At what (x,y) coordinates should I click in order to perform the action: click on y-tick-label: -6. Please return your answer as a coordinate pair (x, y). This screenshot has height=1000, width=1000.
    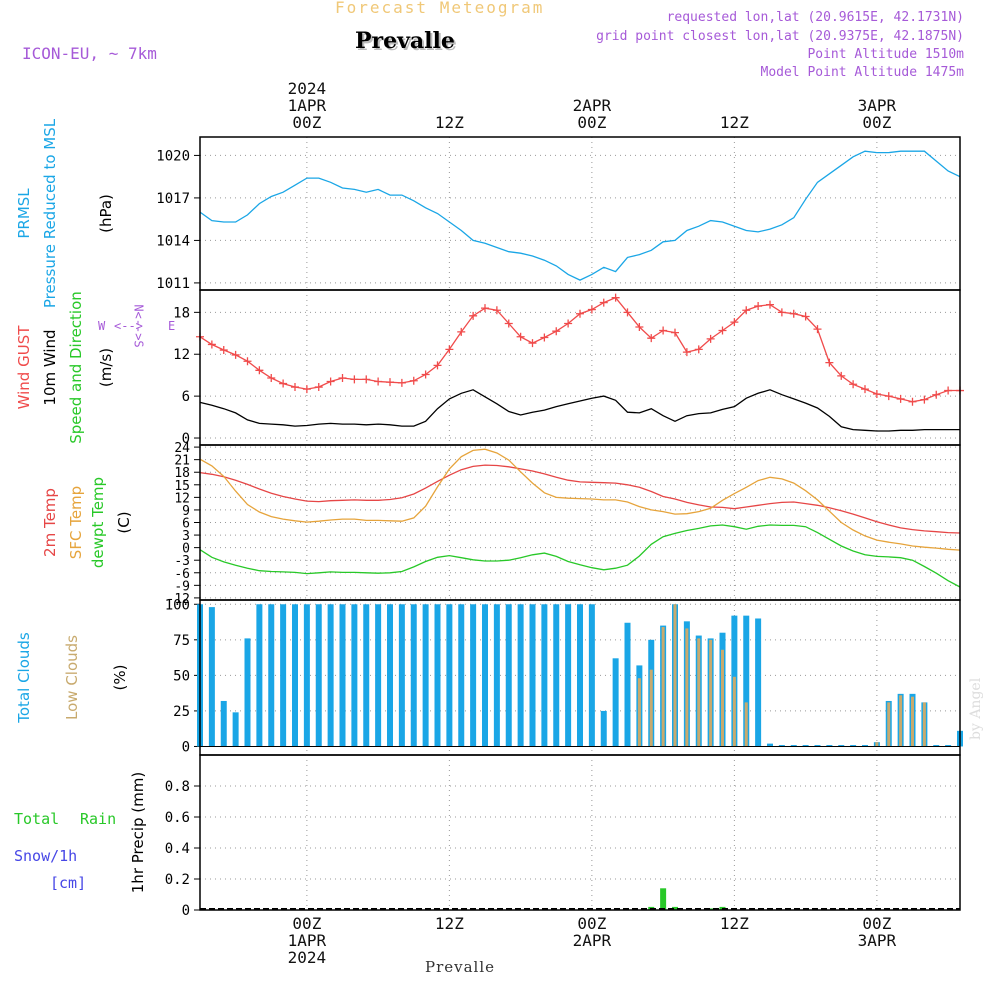
    Looking at the image, I should click on (182, 574).